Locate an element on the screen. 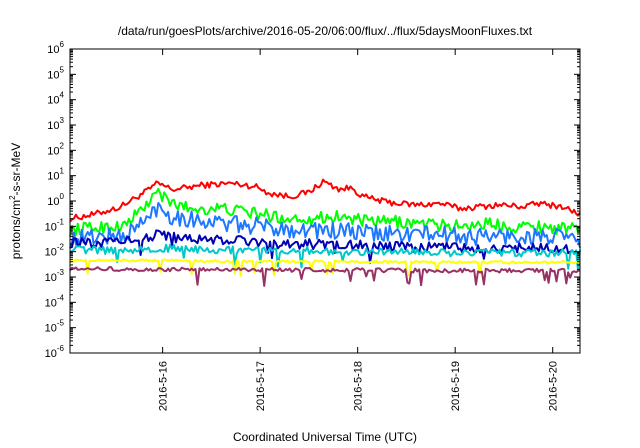  y-axis-label-unit: -s-sr-MeV is located at coordinates (16, 169).